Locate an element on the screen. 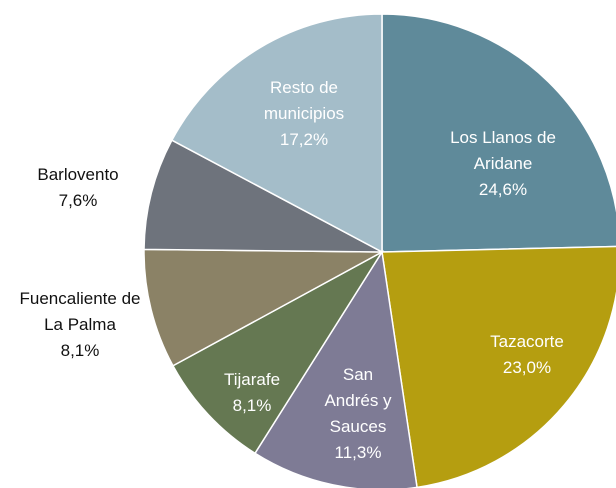 This screenshot has height=488, width=616. category-name: Los Llanos de Aridane is located at coordinates (503, 150).